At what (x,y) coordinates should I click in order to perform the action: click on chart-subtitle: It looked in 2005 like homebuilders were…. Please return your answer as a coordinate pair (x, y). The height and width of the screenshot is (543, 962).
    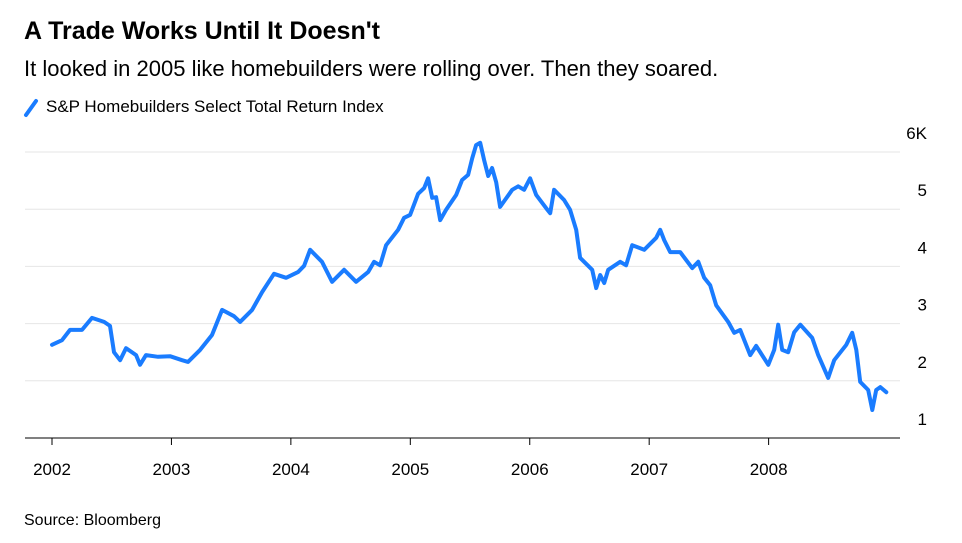
    Looking at the image, I should click on (371, 68).